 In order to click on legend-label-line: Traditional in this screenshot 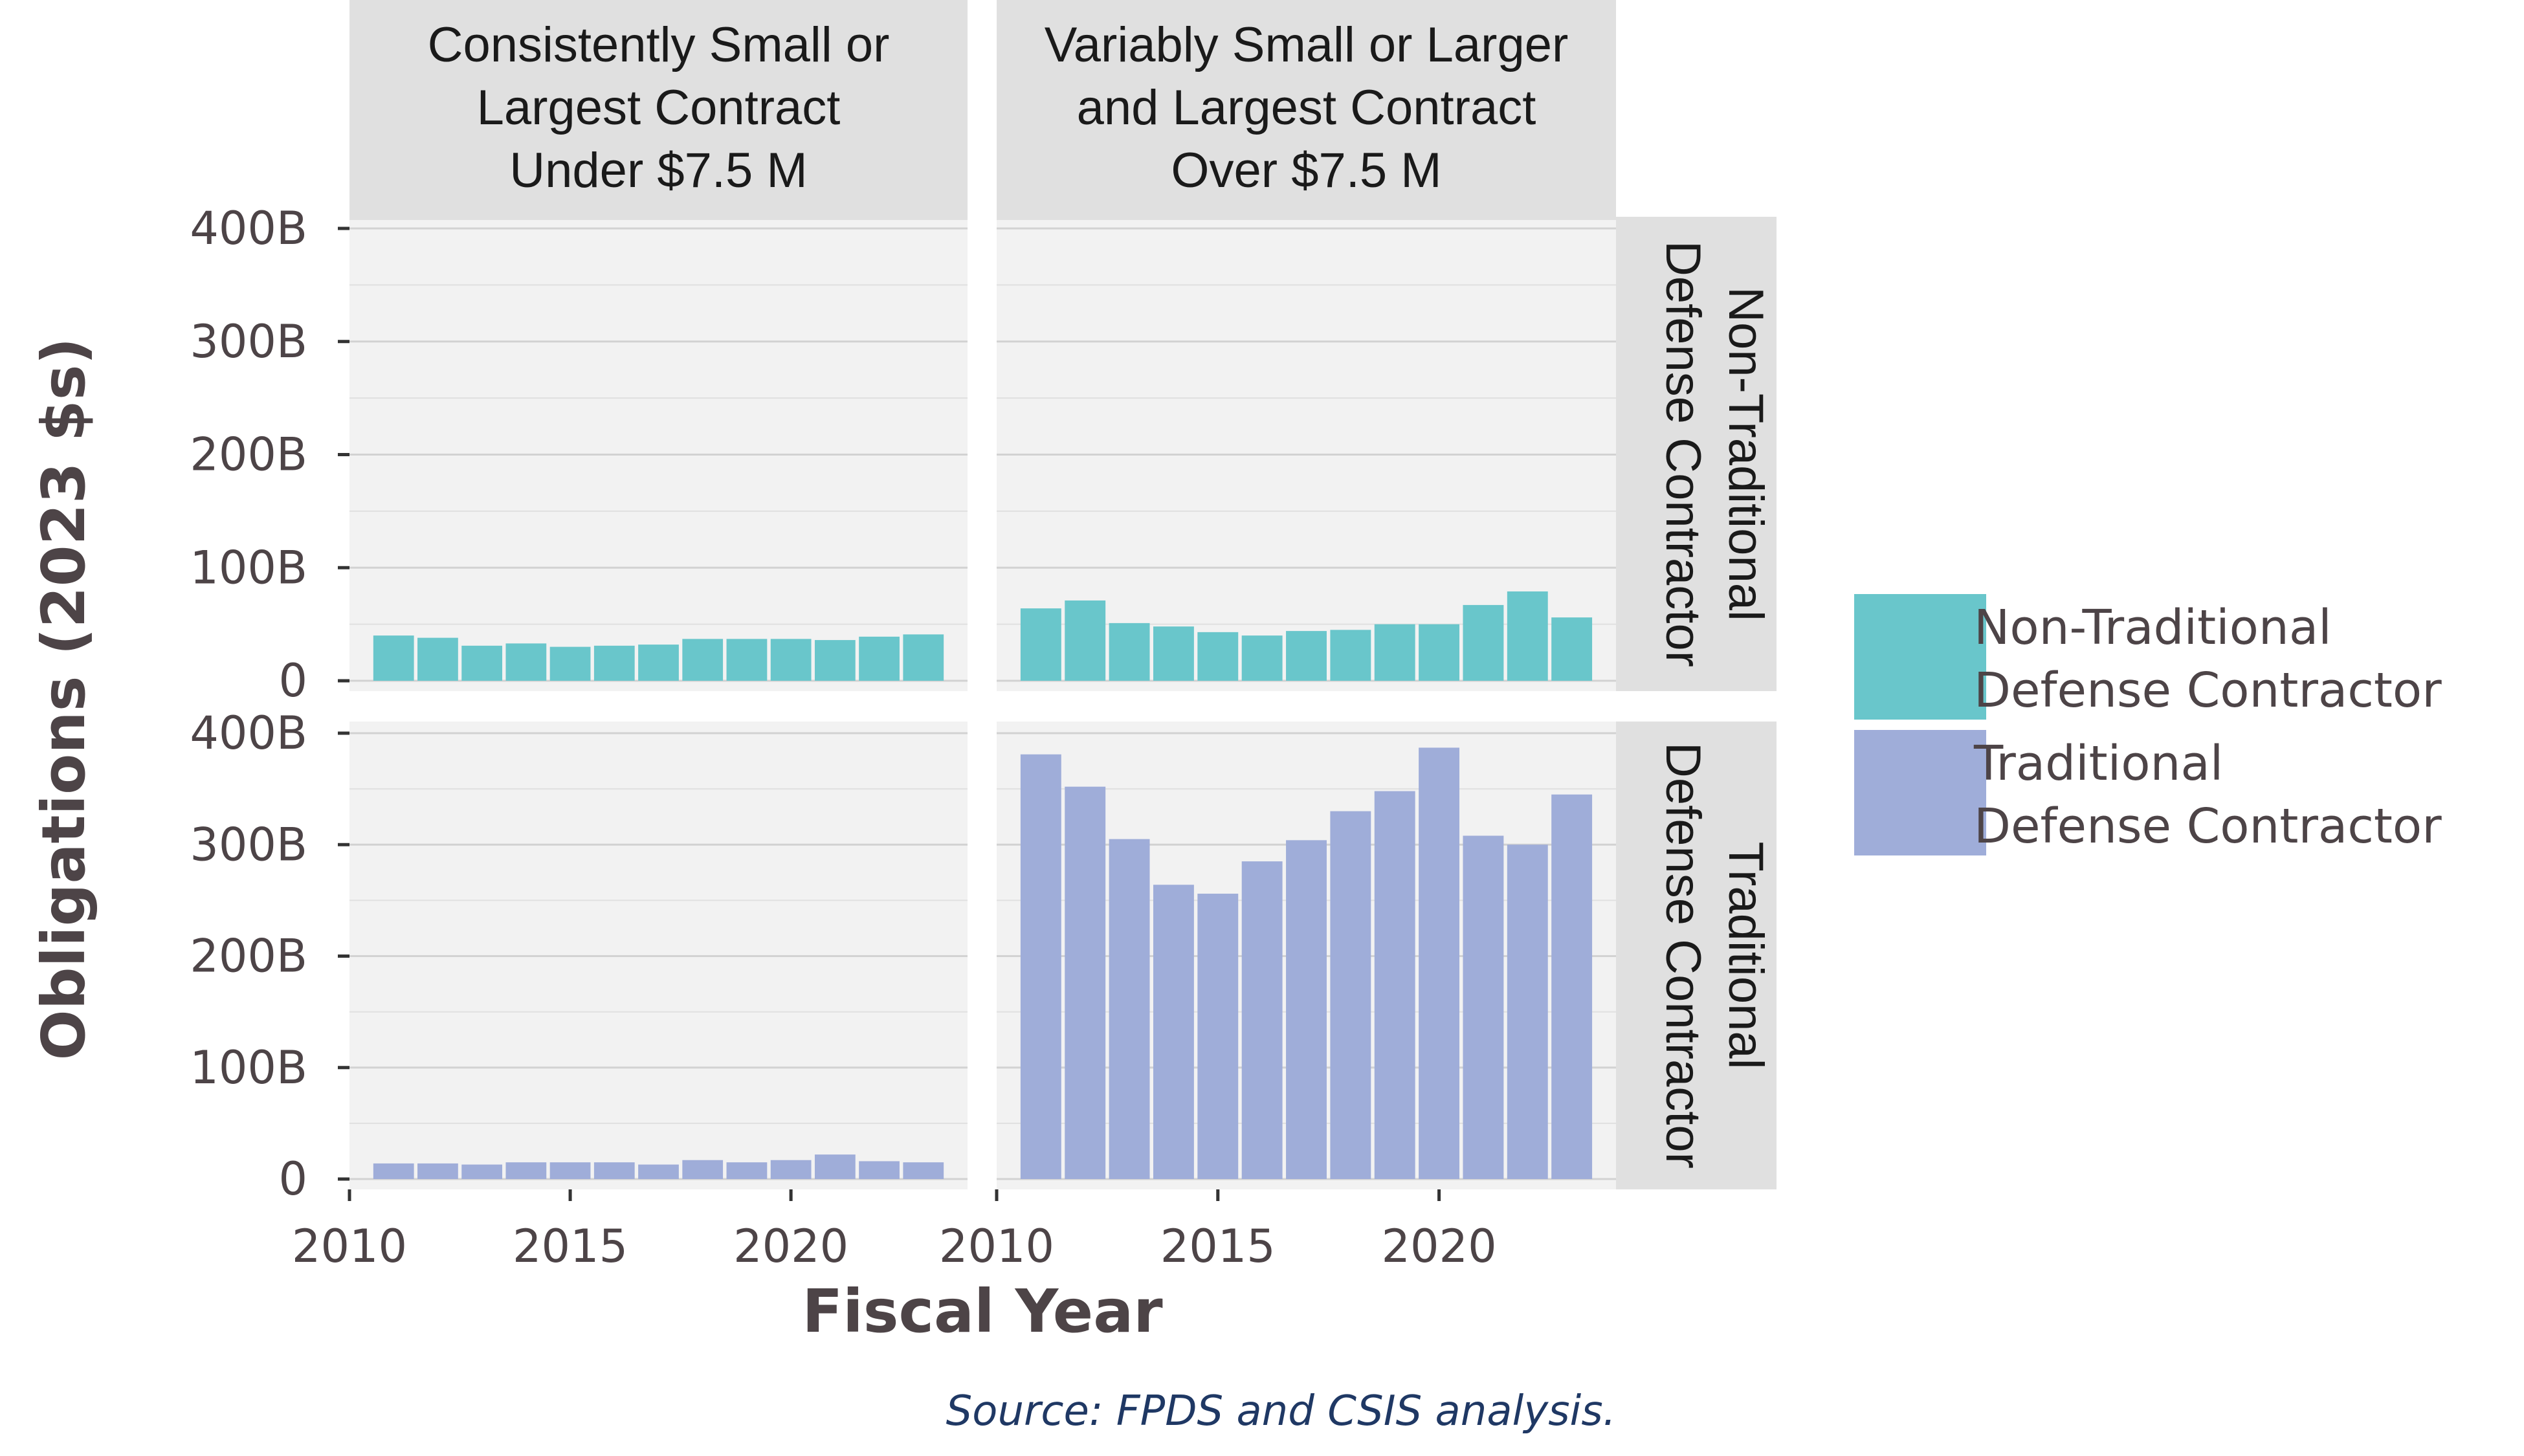, I will do `click(2098, 763)`.